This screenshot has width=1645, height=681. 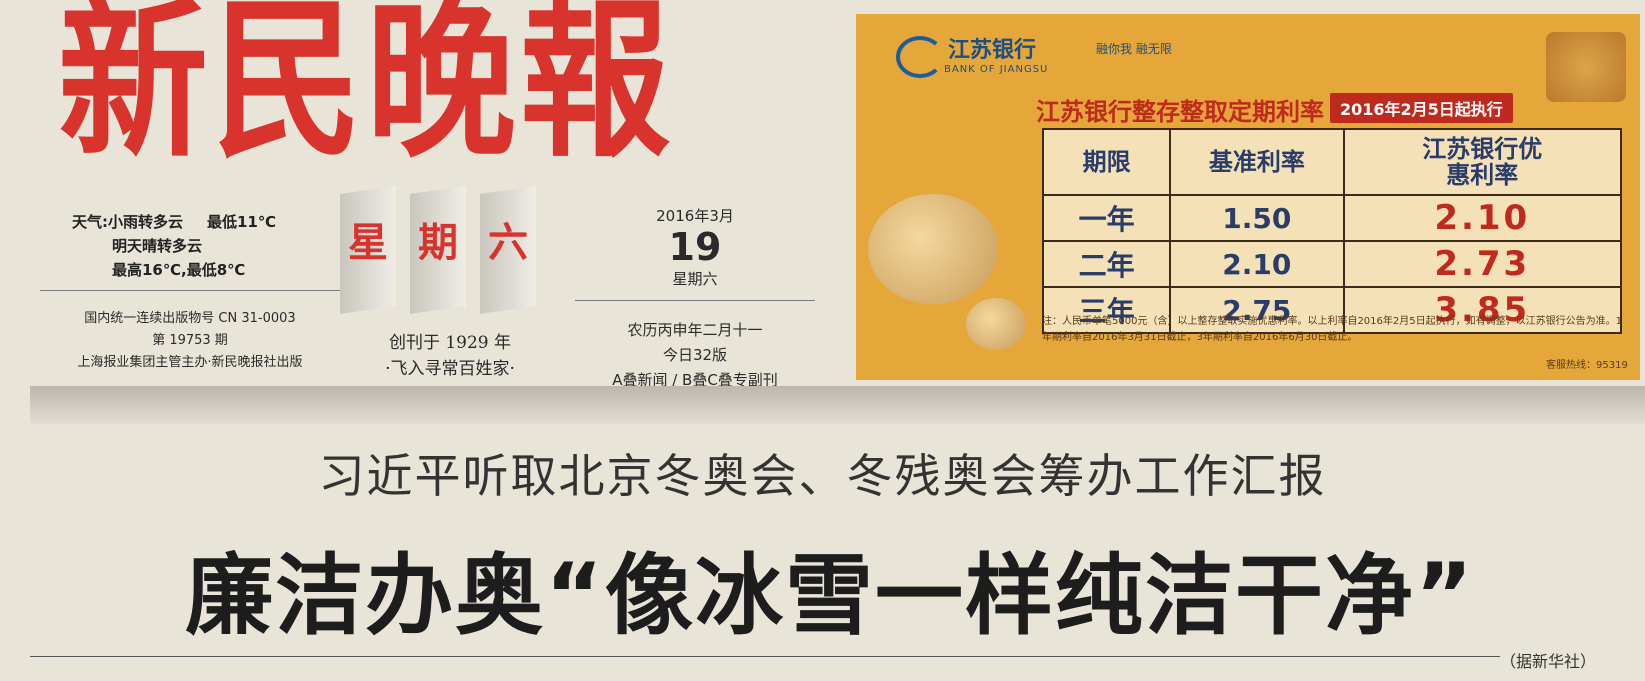 What do you see at coordinates (157, 246) in the screenshot?
I see `weather-tomorrow: 明天晴转多云` at bounding box center [157, 246].